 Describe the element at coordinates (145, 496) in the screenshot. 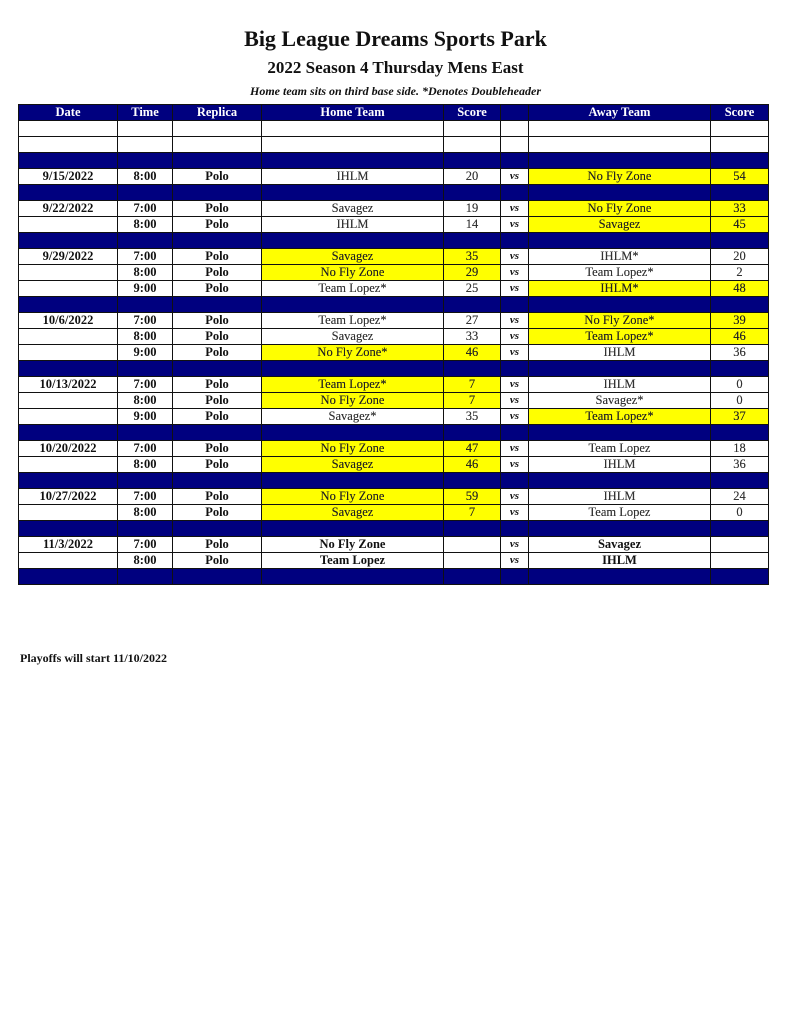

I see `time-cell: 7:00` at that location.